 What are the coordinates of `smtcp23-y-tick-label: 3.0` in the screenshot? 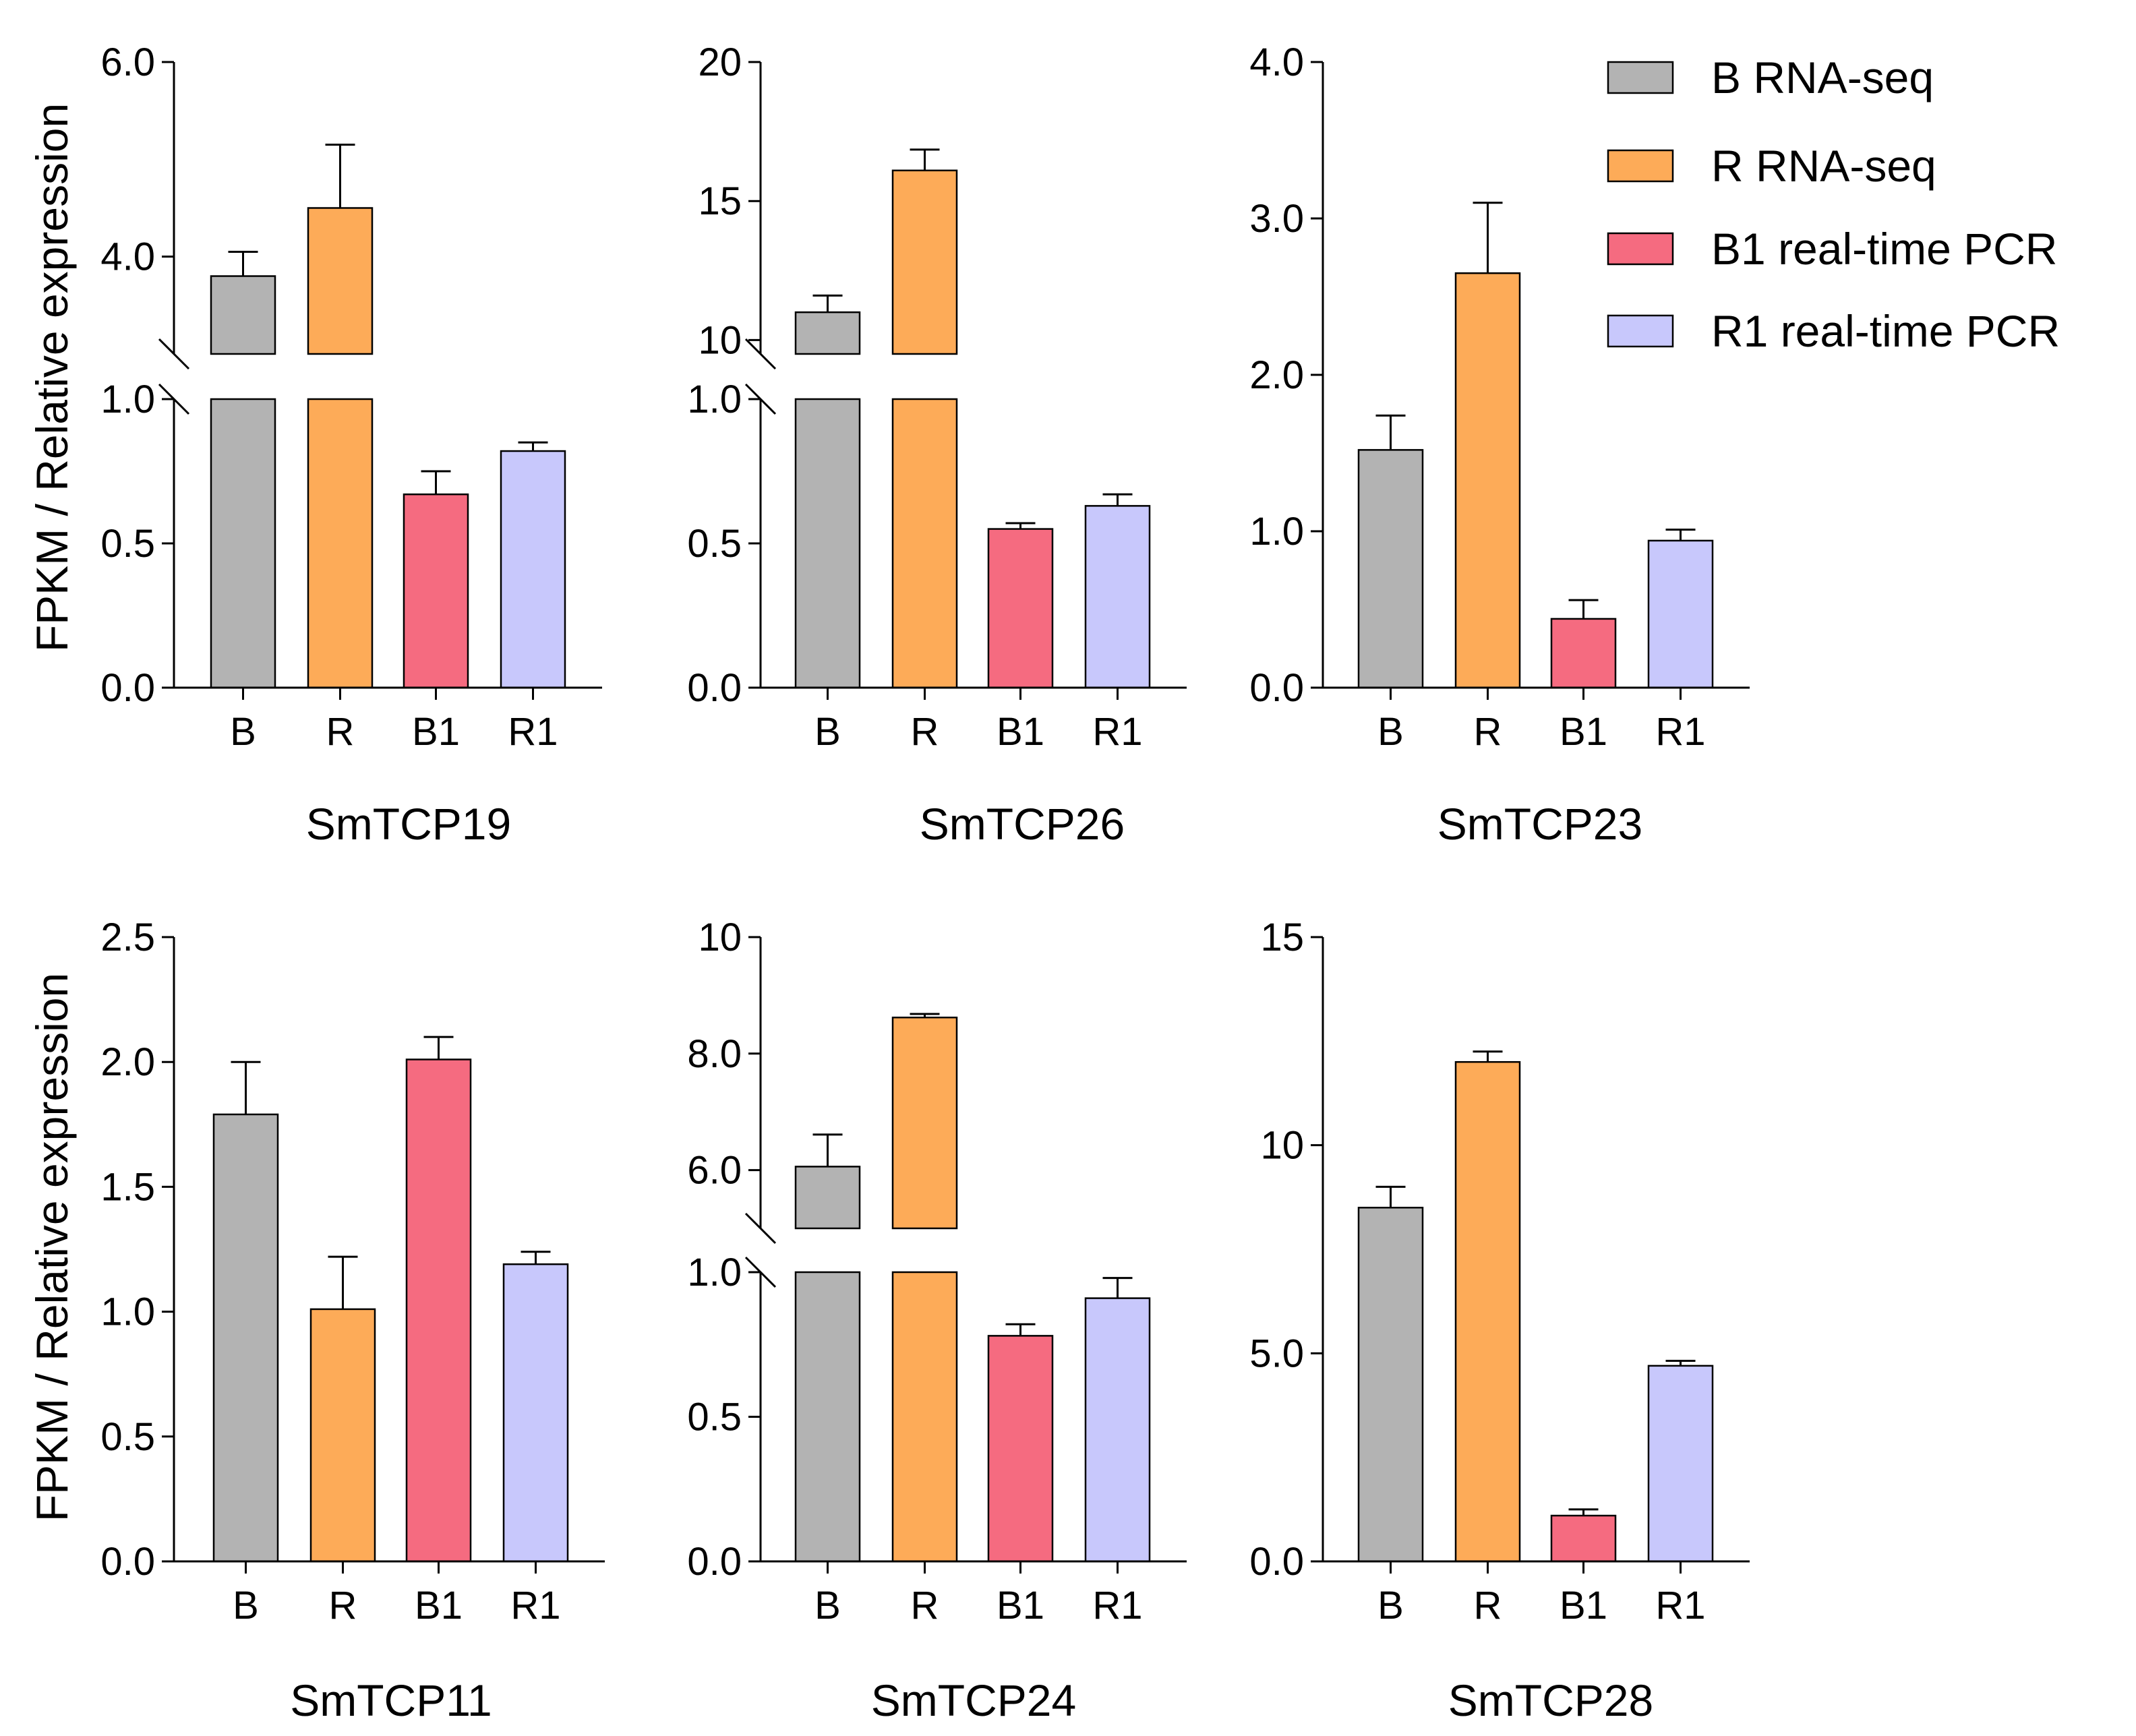 It's located at (1276, 219).